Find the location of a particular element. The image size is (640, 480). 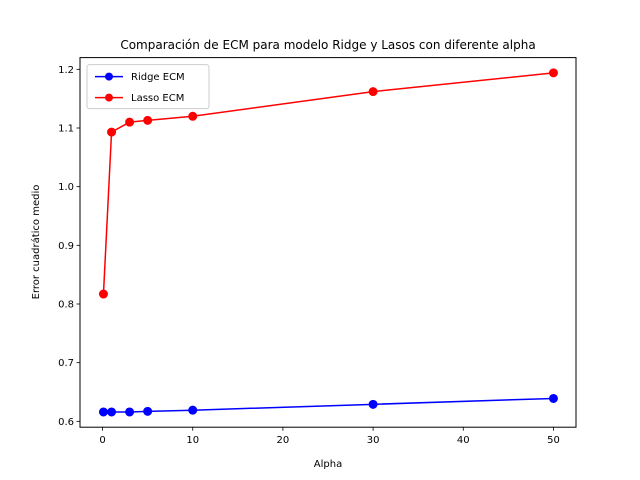

x-tick-label: 40 is located at coordinates (463, 440).